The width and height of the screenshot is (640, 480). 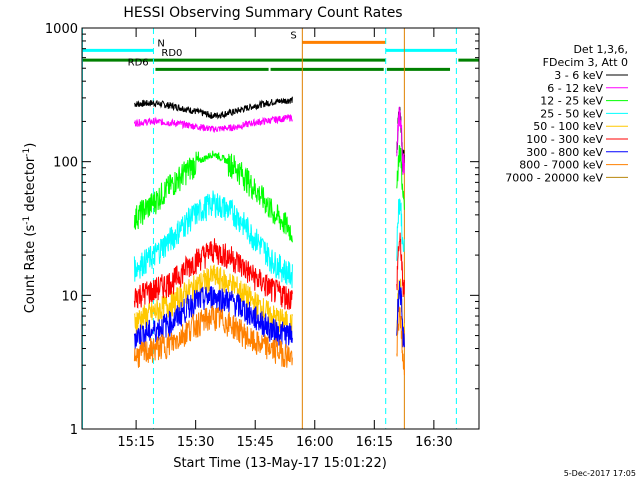 What do you see at coordinates (69, 296) in the screenshot?
I see `y-tick-label: 10` at bounding box center [69, 296].